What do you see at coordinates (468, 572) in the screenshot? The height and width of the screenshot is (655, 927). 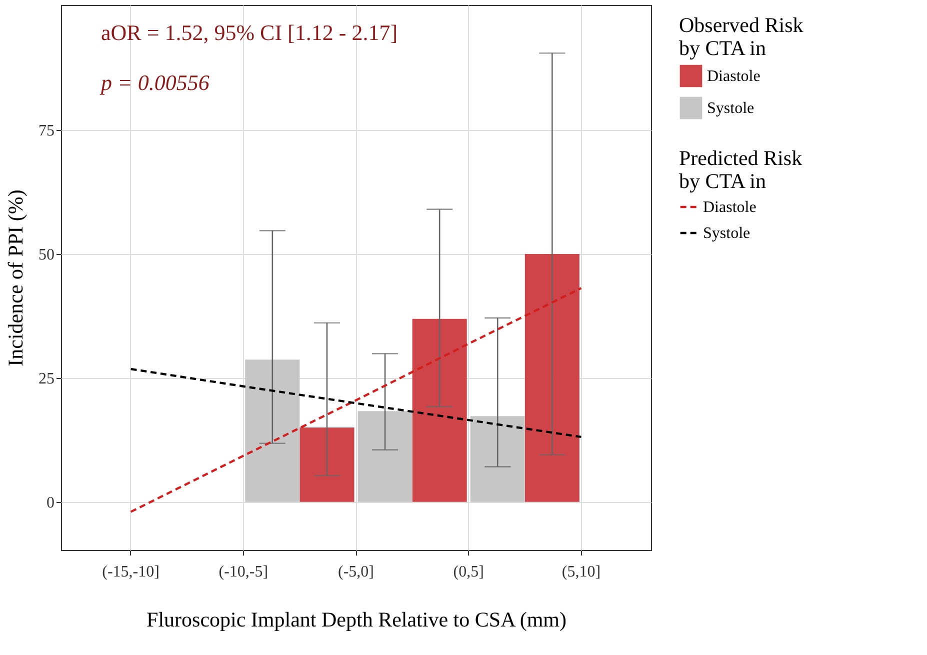 I see `x-tick-label: (0,5]` at bounding box center [468, 572].